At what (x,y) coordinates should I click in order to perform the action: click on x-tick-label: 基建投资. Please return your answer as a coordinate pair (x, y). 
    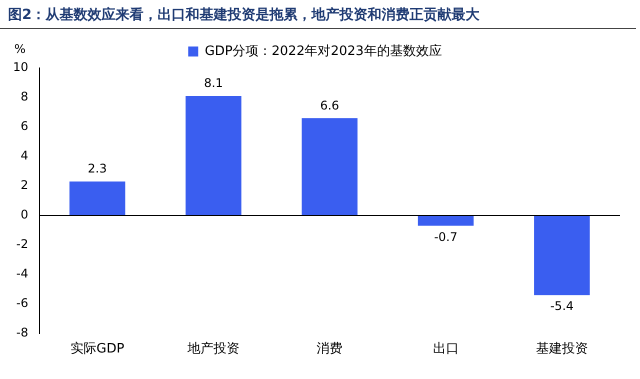
    Looking at the image, I should click on (562, 349).